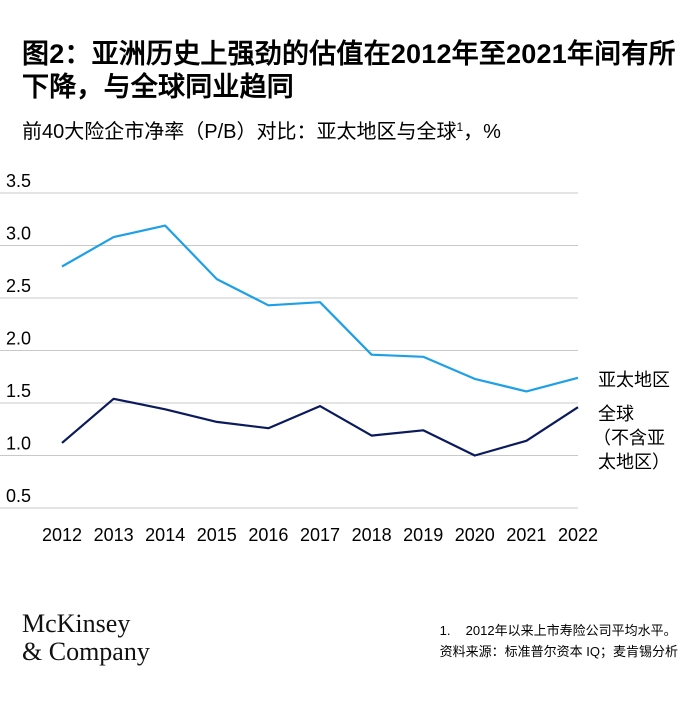 The height and width of the screenshot is (710, 700). Describe the element at coordinates (18, 496) in the screenshot. I see `y-tick-label: 0.5` at that location.